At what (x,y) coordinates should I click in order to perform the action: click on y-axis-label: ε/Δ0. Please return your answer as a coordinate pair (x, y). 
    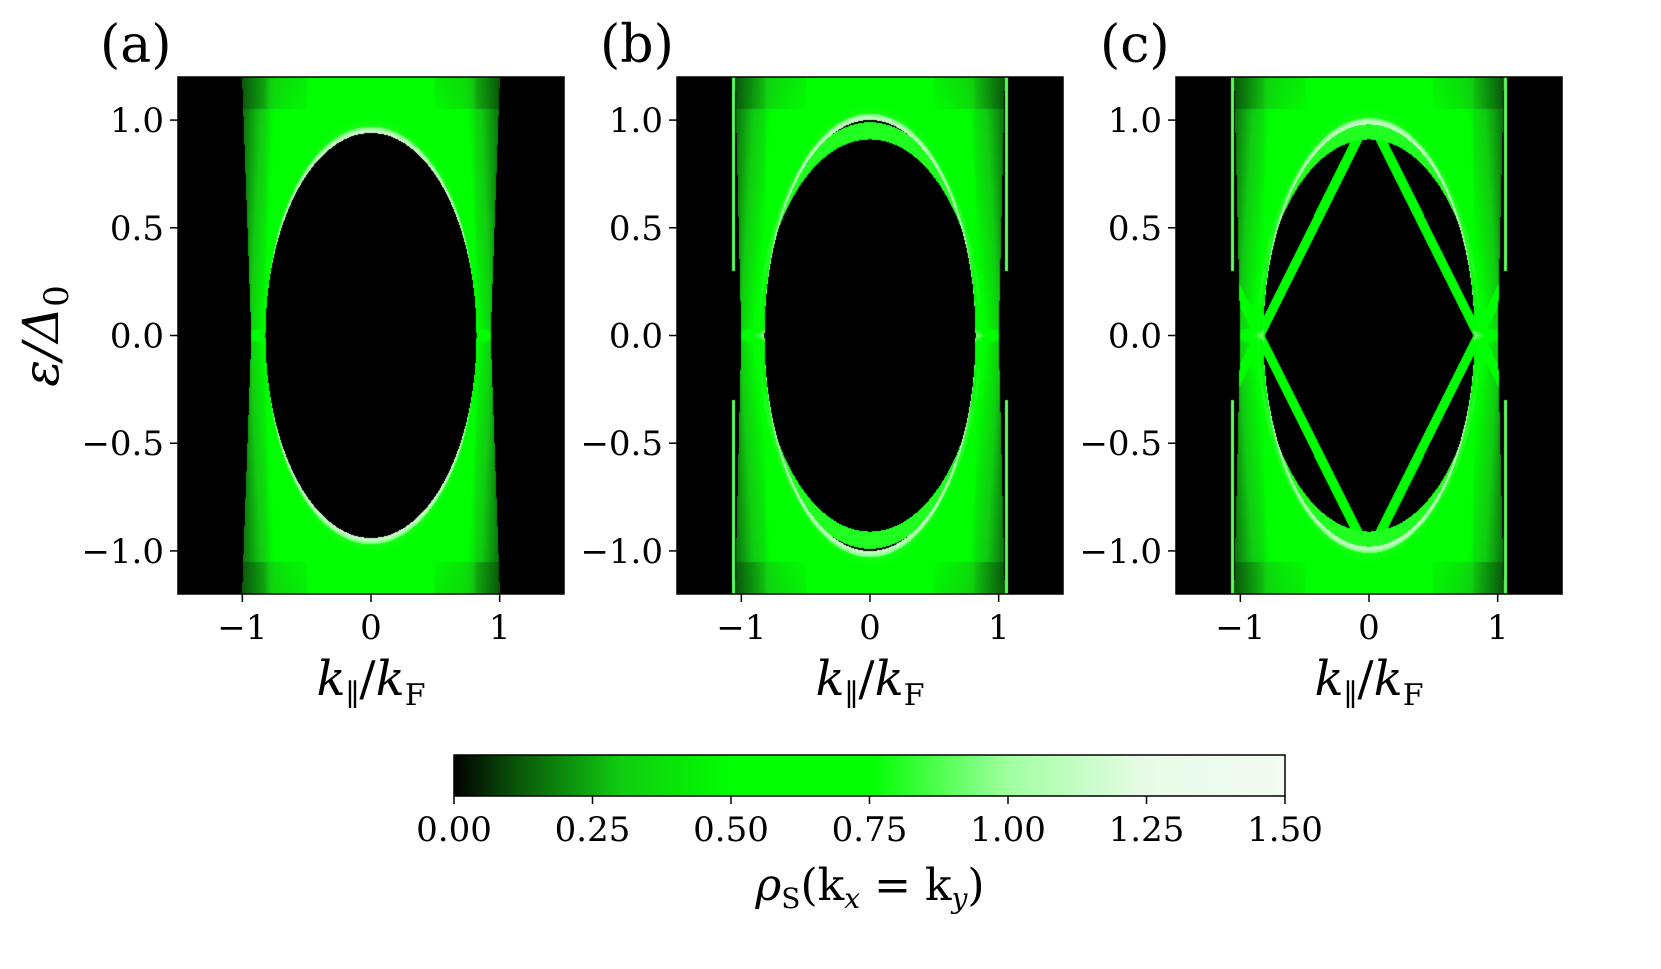
    Looking at the image, I should click on (44, 335).